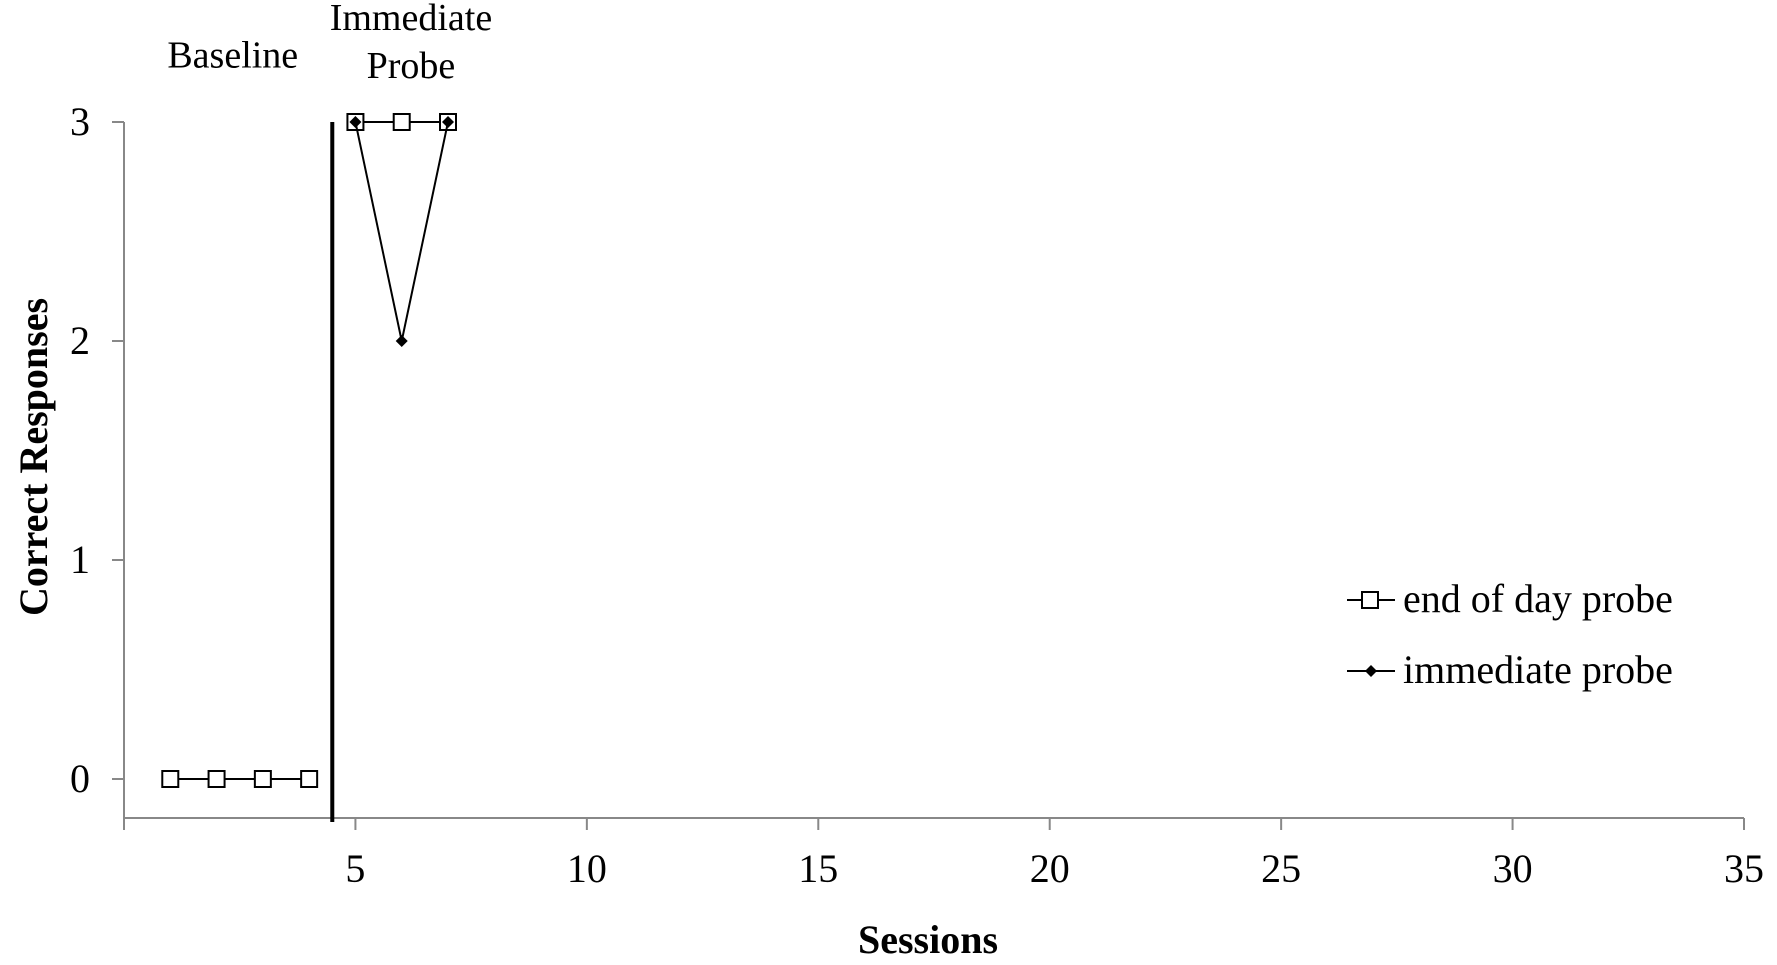  Describe the element at coordinates (1538, 598) in the screenshot. I see `legend-label-end-of-day-probe: end of day probe` at that location.